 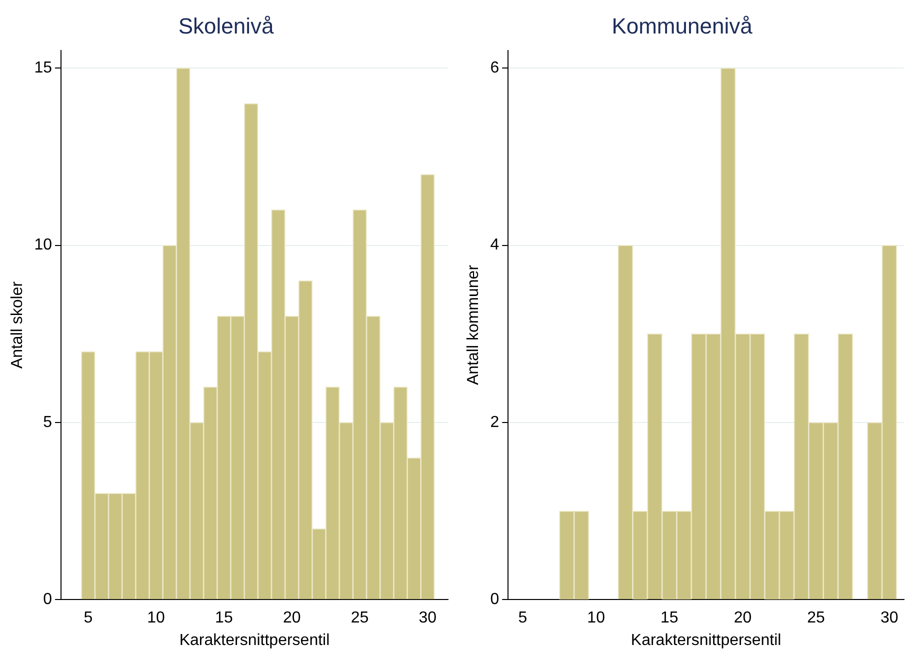 I want to click on y-tick-label: 4, so click(x=495, y=245).